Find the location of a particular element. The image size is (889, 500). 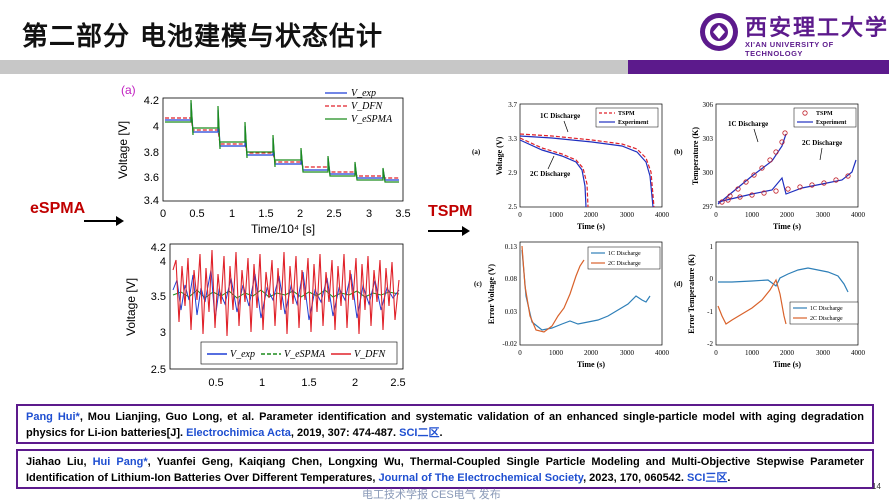

y-tick: 3 is located at coordinates (163, 333).